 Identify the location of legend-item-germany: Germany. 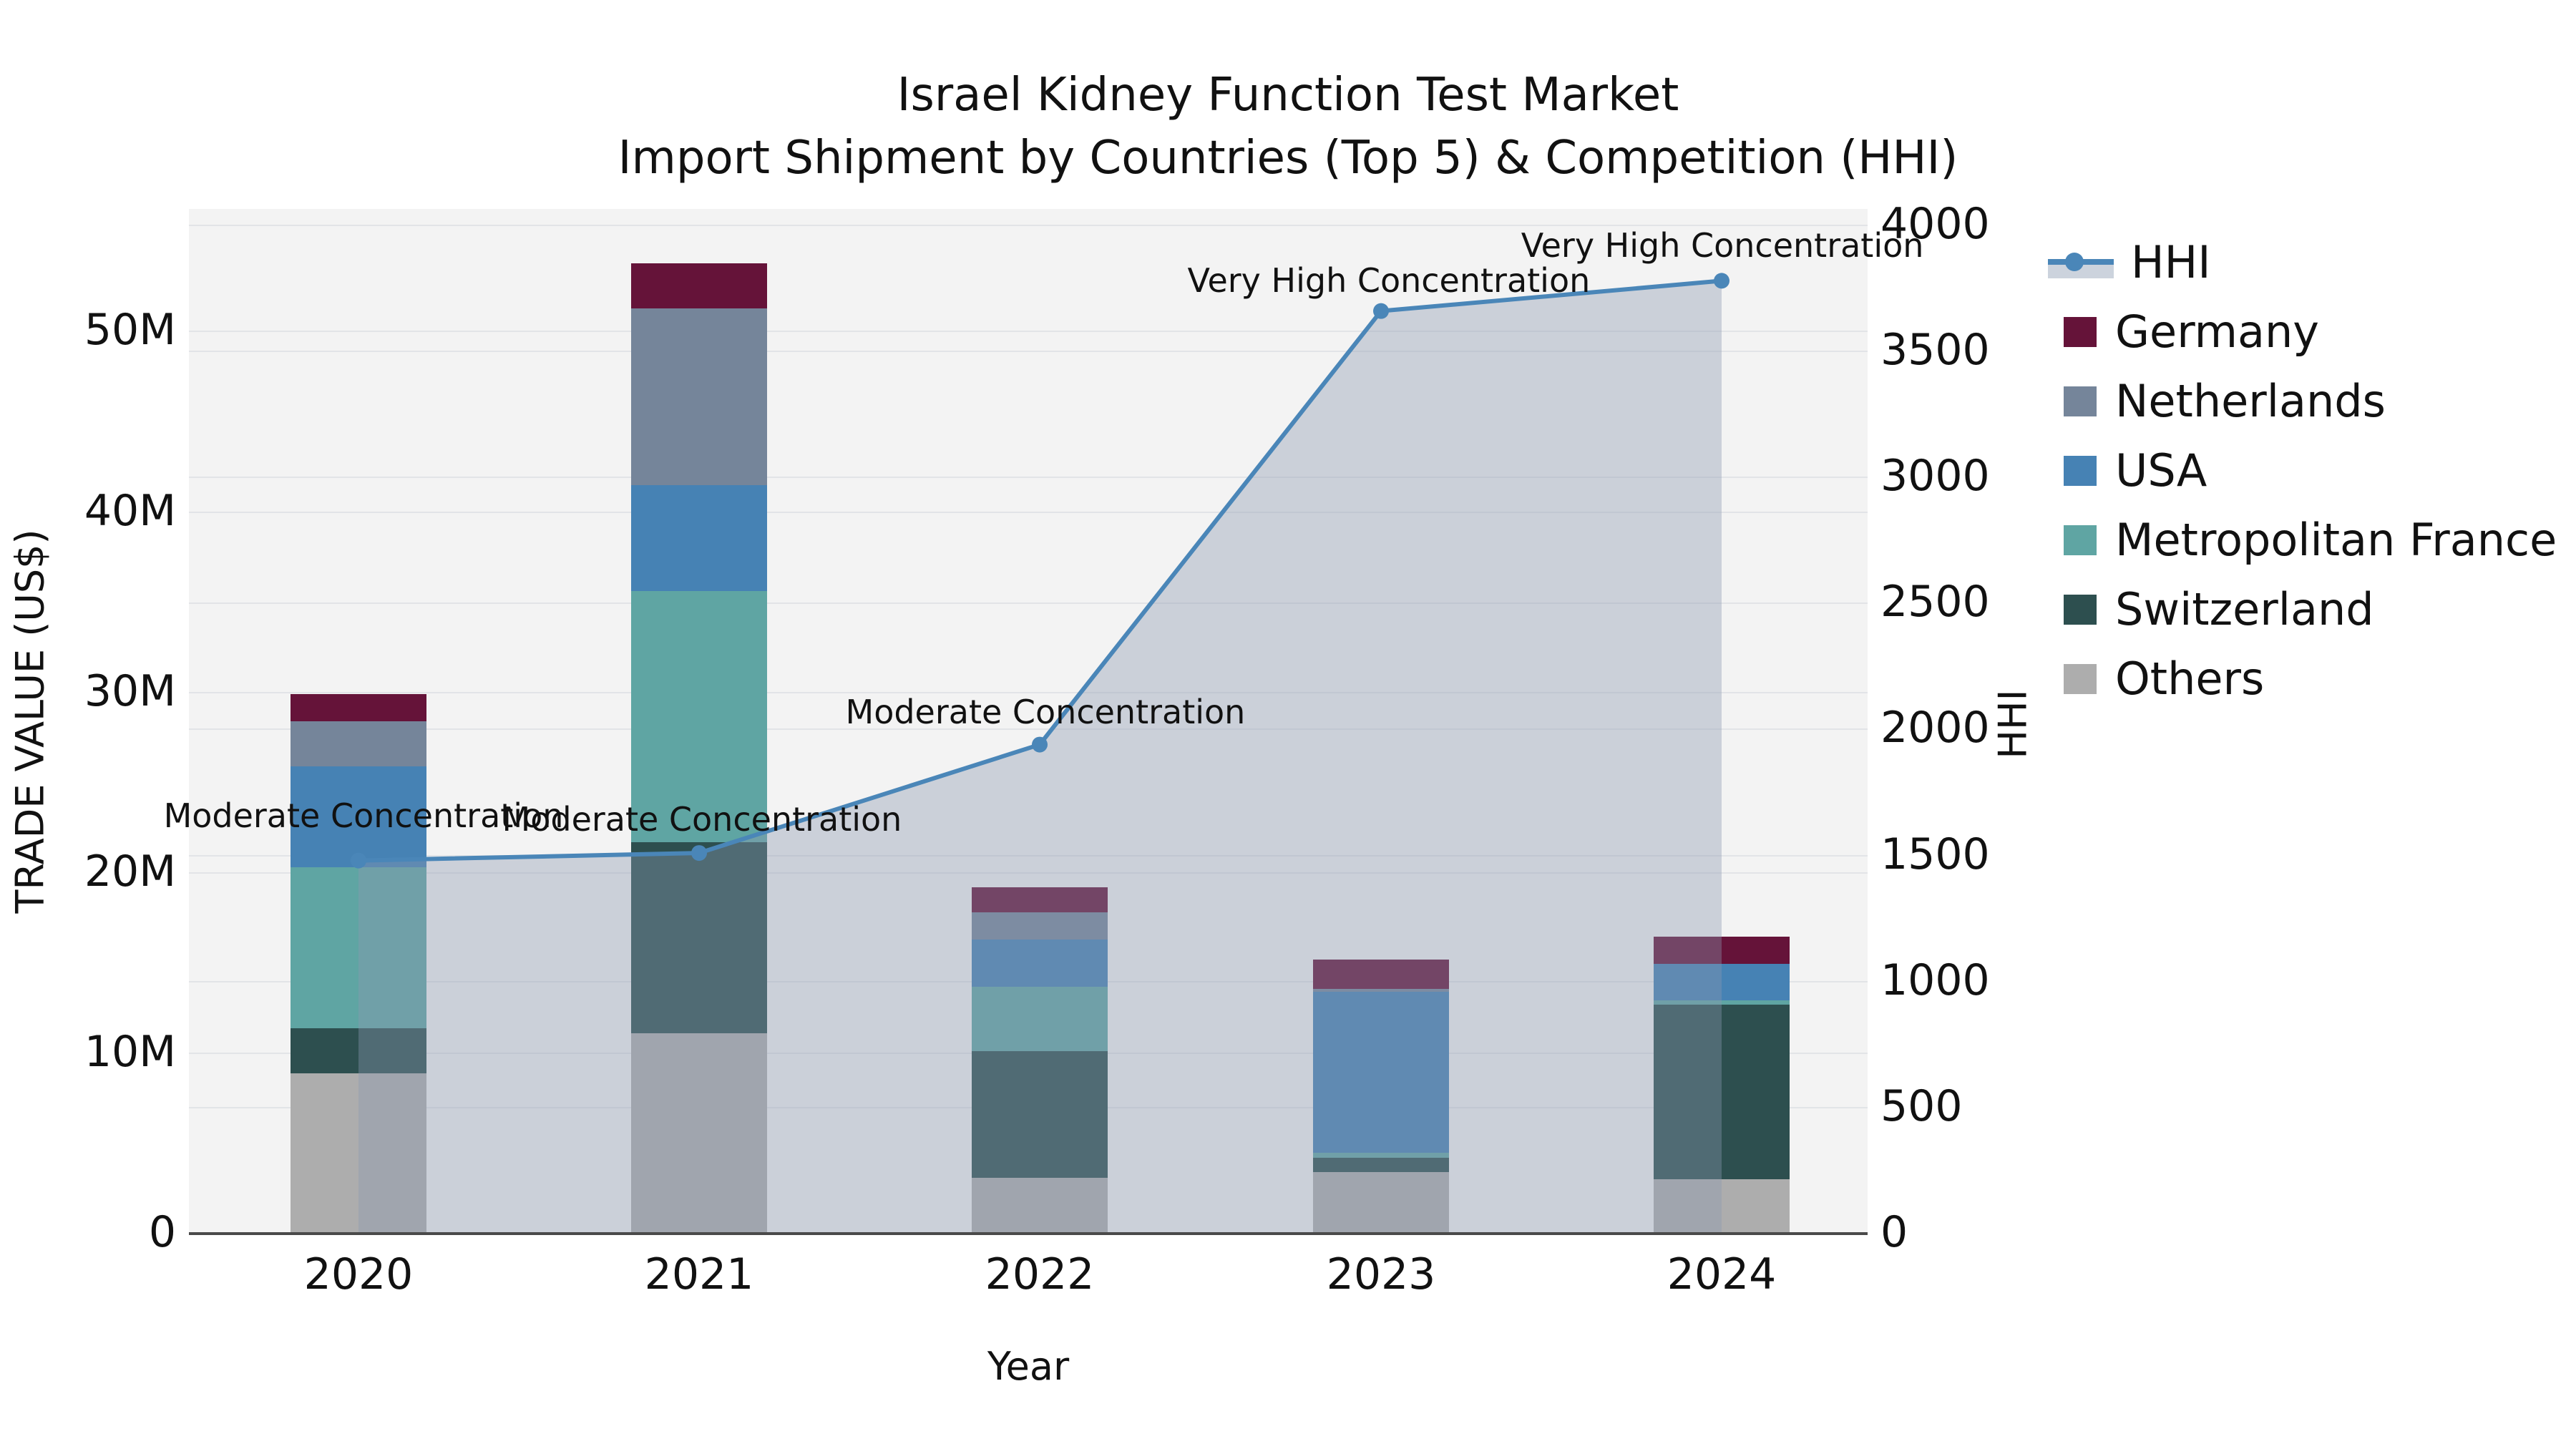
(2302, 331).